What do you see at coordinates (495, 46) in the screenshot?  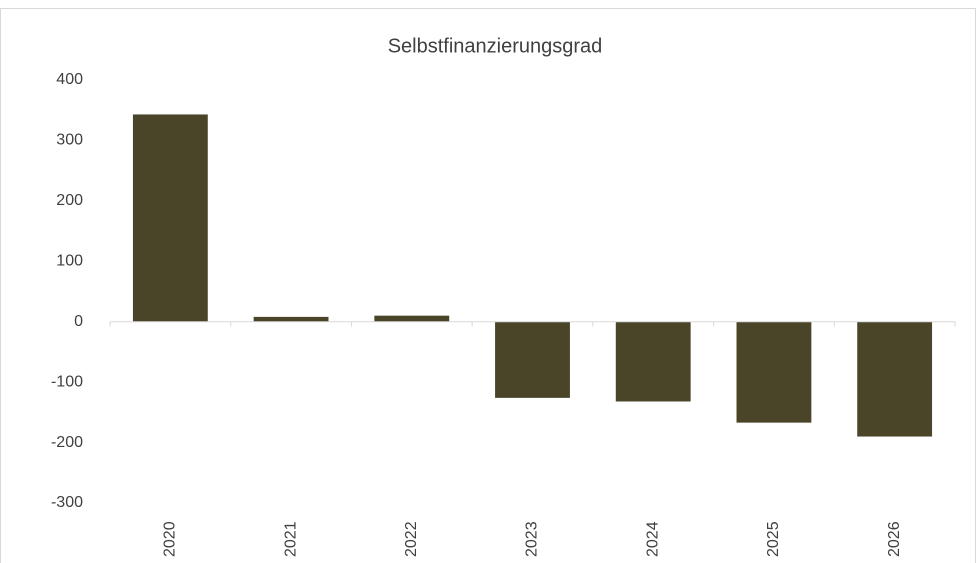 I see `chart-title: Selbstfinanzierungsgrad` at bounding box center [495, 46].